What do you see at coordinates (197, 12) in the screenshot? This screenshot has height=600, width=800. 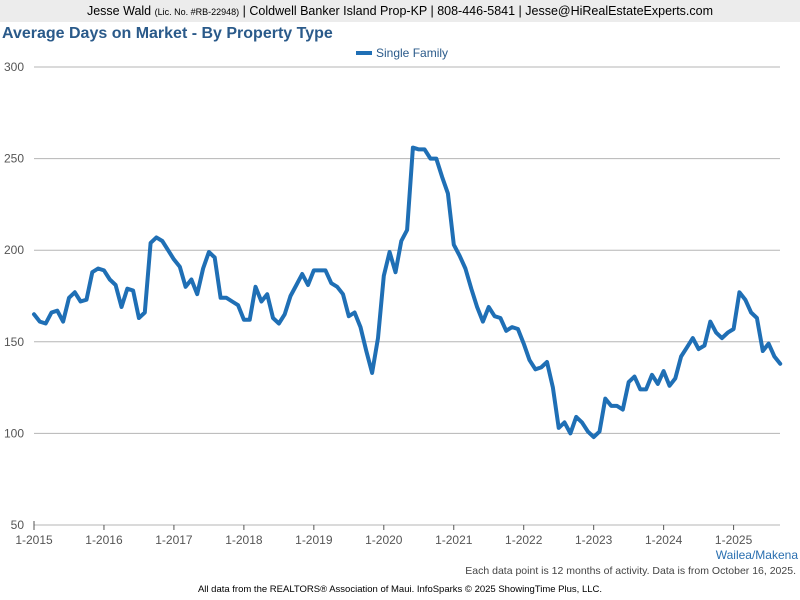 I see `agent-license: (Lic. No. #RB-22948)` at bounding box center [197, 12].